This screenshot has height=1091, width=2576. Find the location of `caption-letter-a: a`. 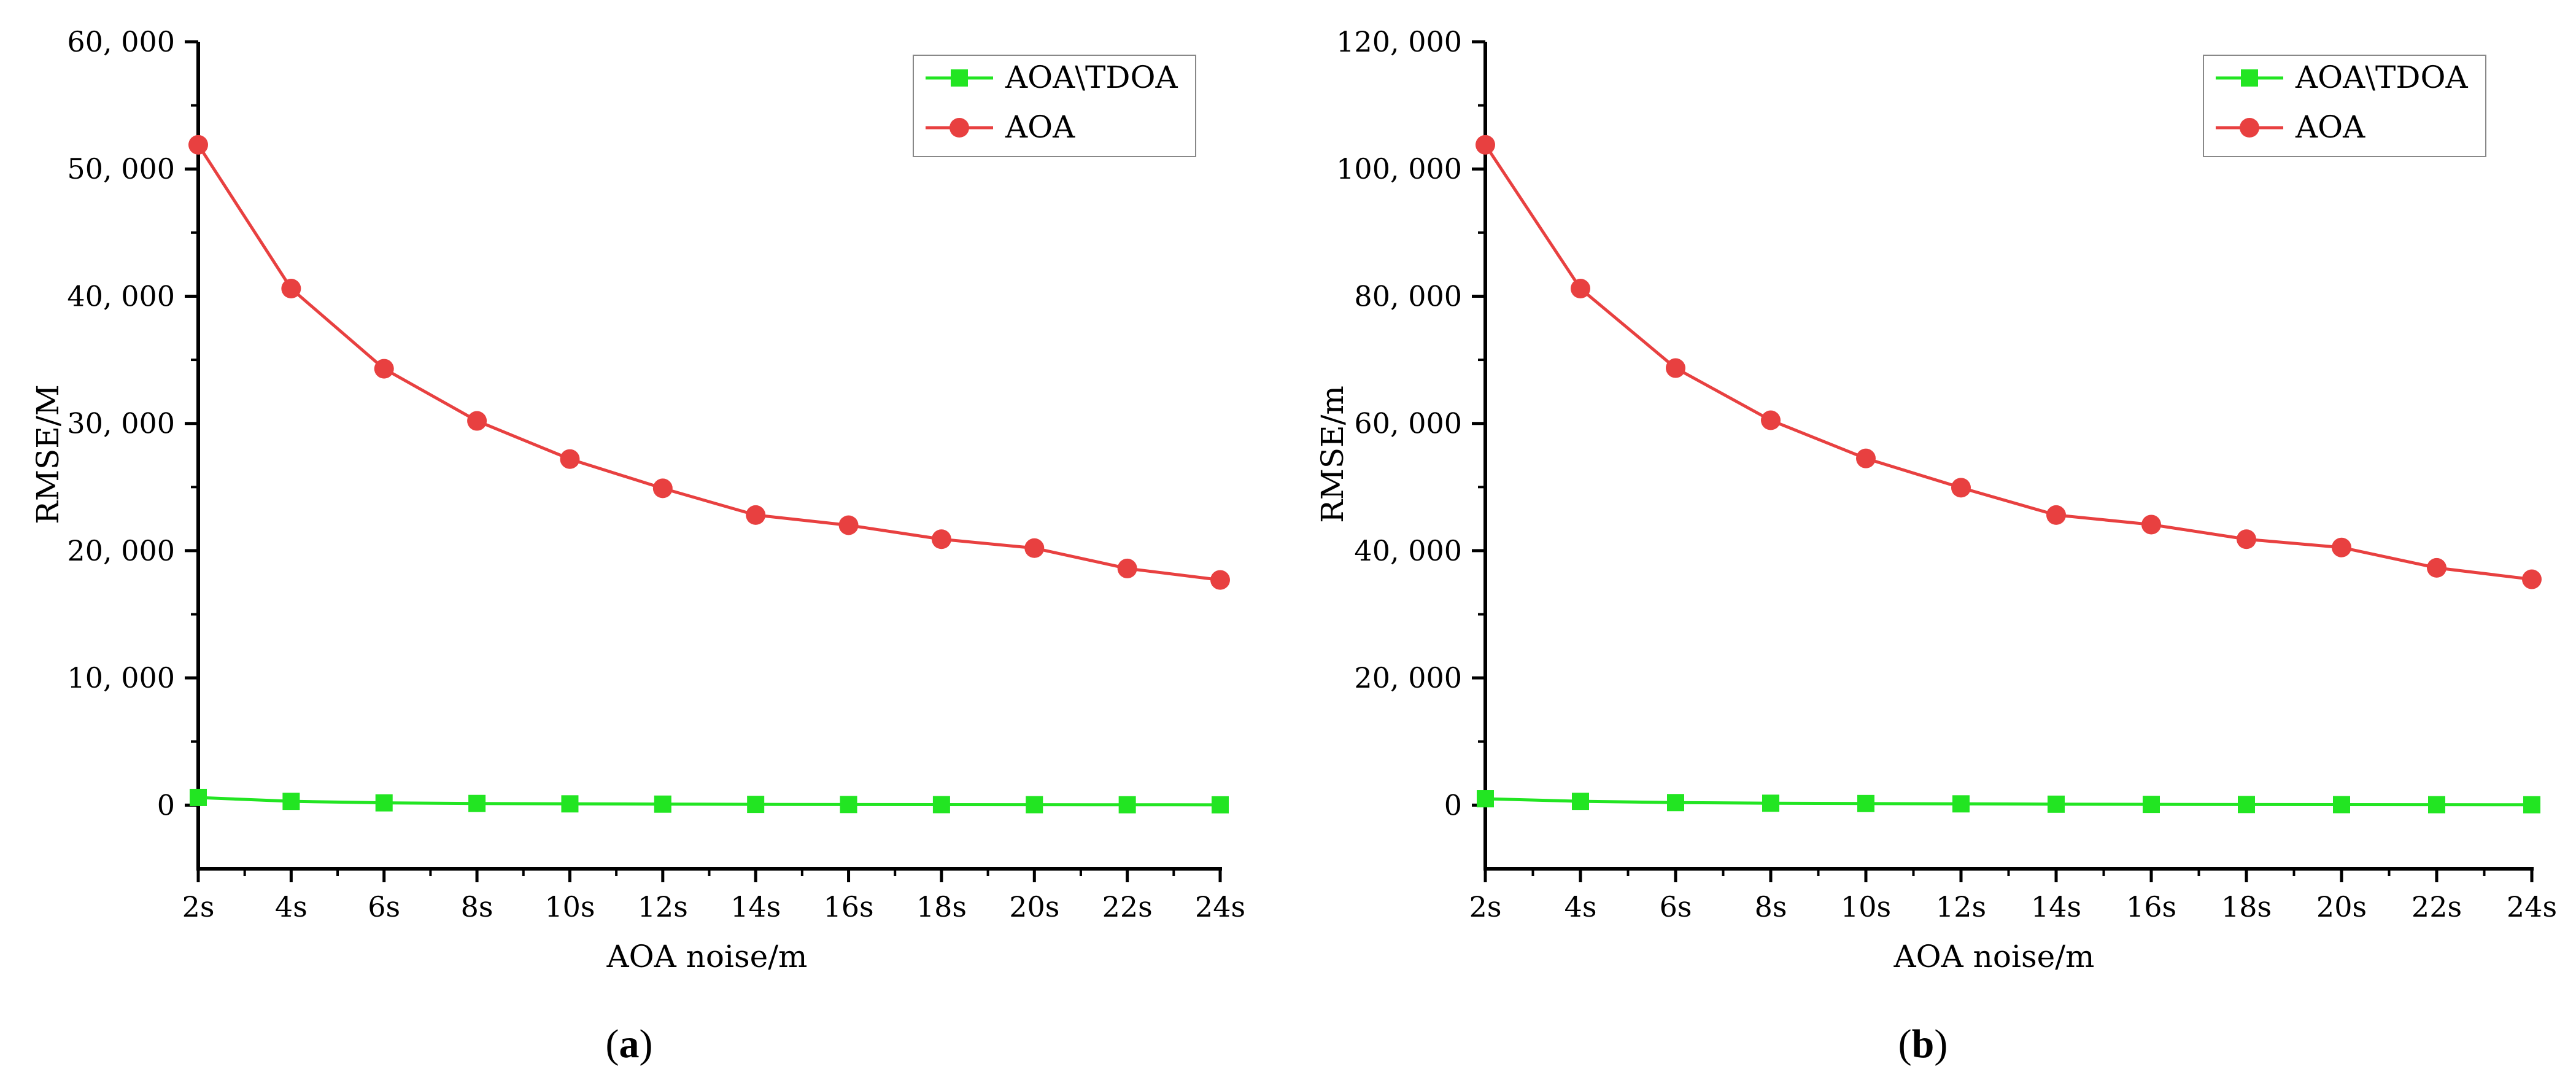

caption-letter-a: a is located at coordinates (629, 1044).